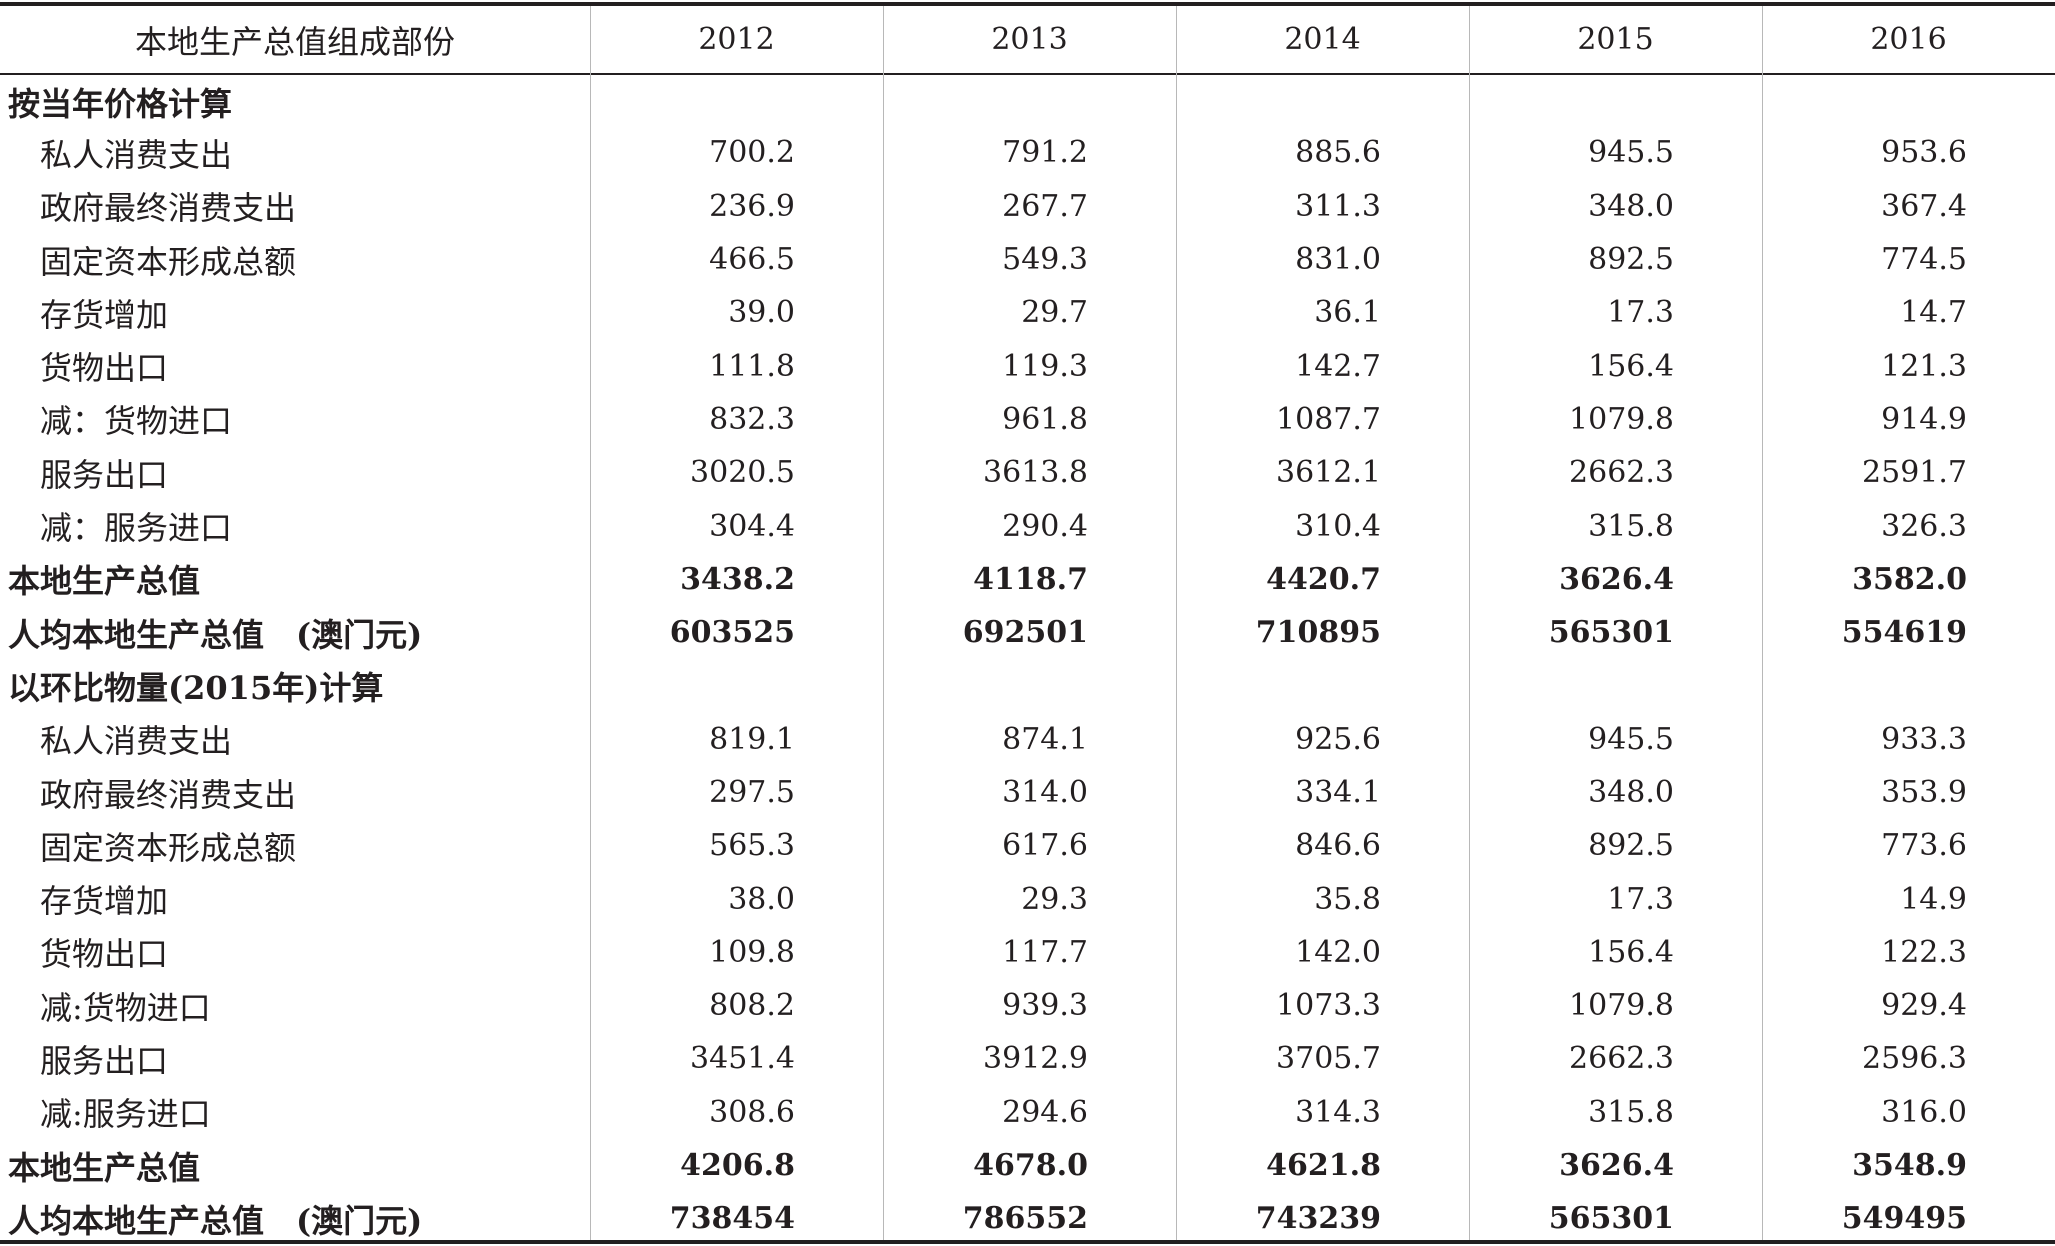  Describe the element at coordinates (1027, 1005) in the screenshot. I see `table-row: 减:货物进口 808.2 939.3 1073.3 1079.8 929.4` at that location.